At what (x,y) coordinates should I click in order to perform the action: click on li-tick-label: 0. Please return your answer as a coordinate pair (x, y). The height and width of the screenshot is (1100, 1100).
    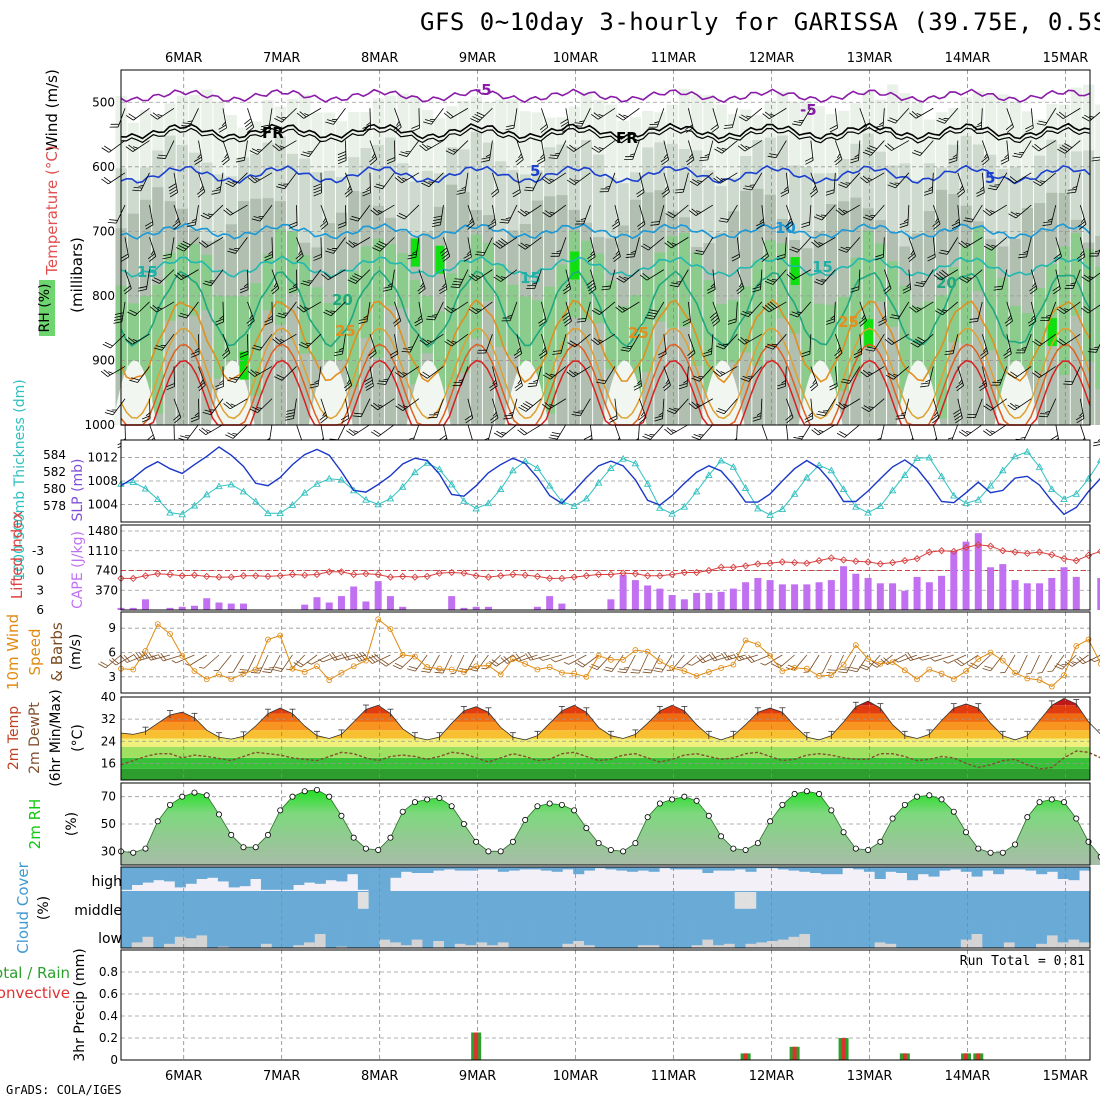
    Looking at the image, I should click on (40, 571).